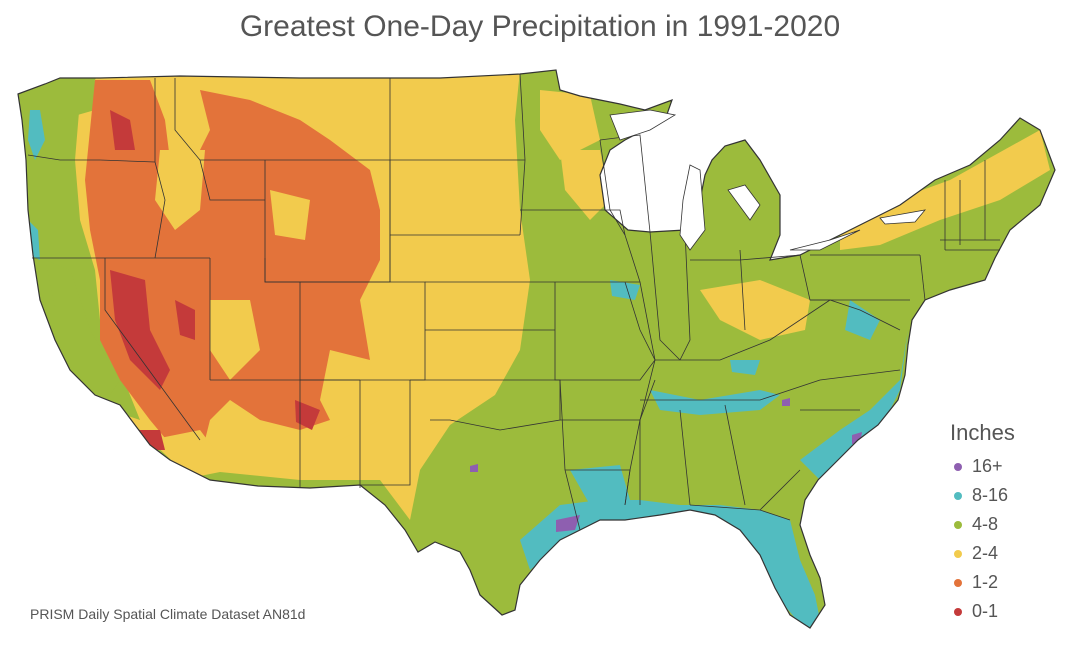 This screenshot has width=1080, height=648. I want to click on legend-label-4-8: 4-8, so click(985, 524).